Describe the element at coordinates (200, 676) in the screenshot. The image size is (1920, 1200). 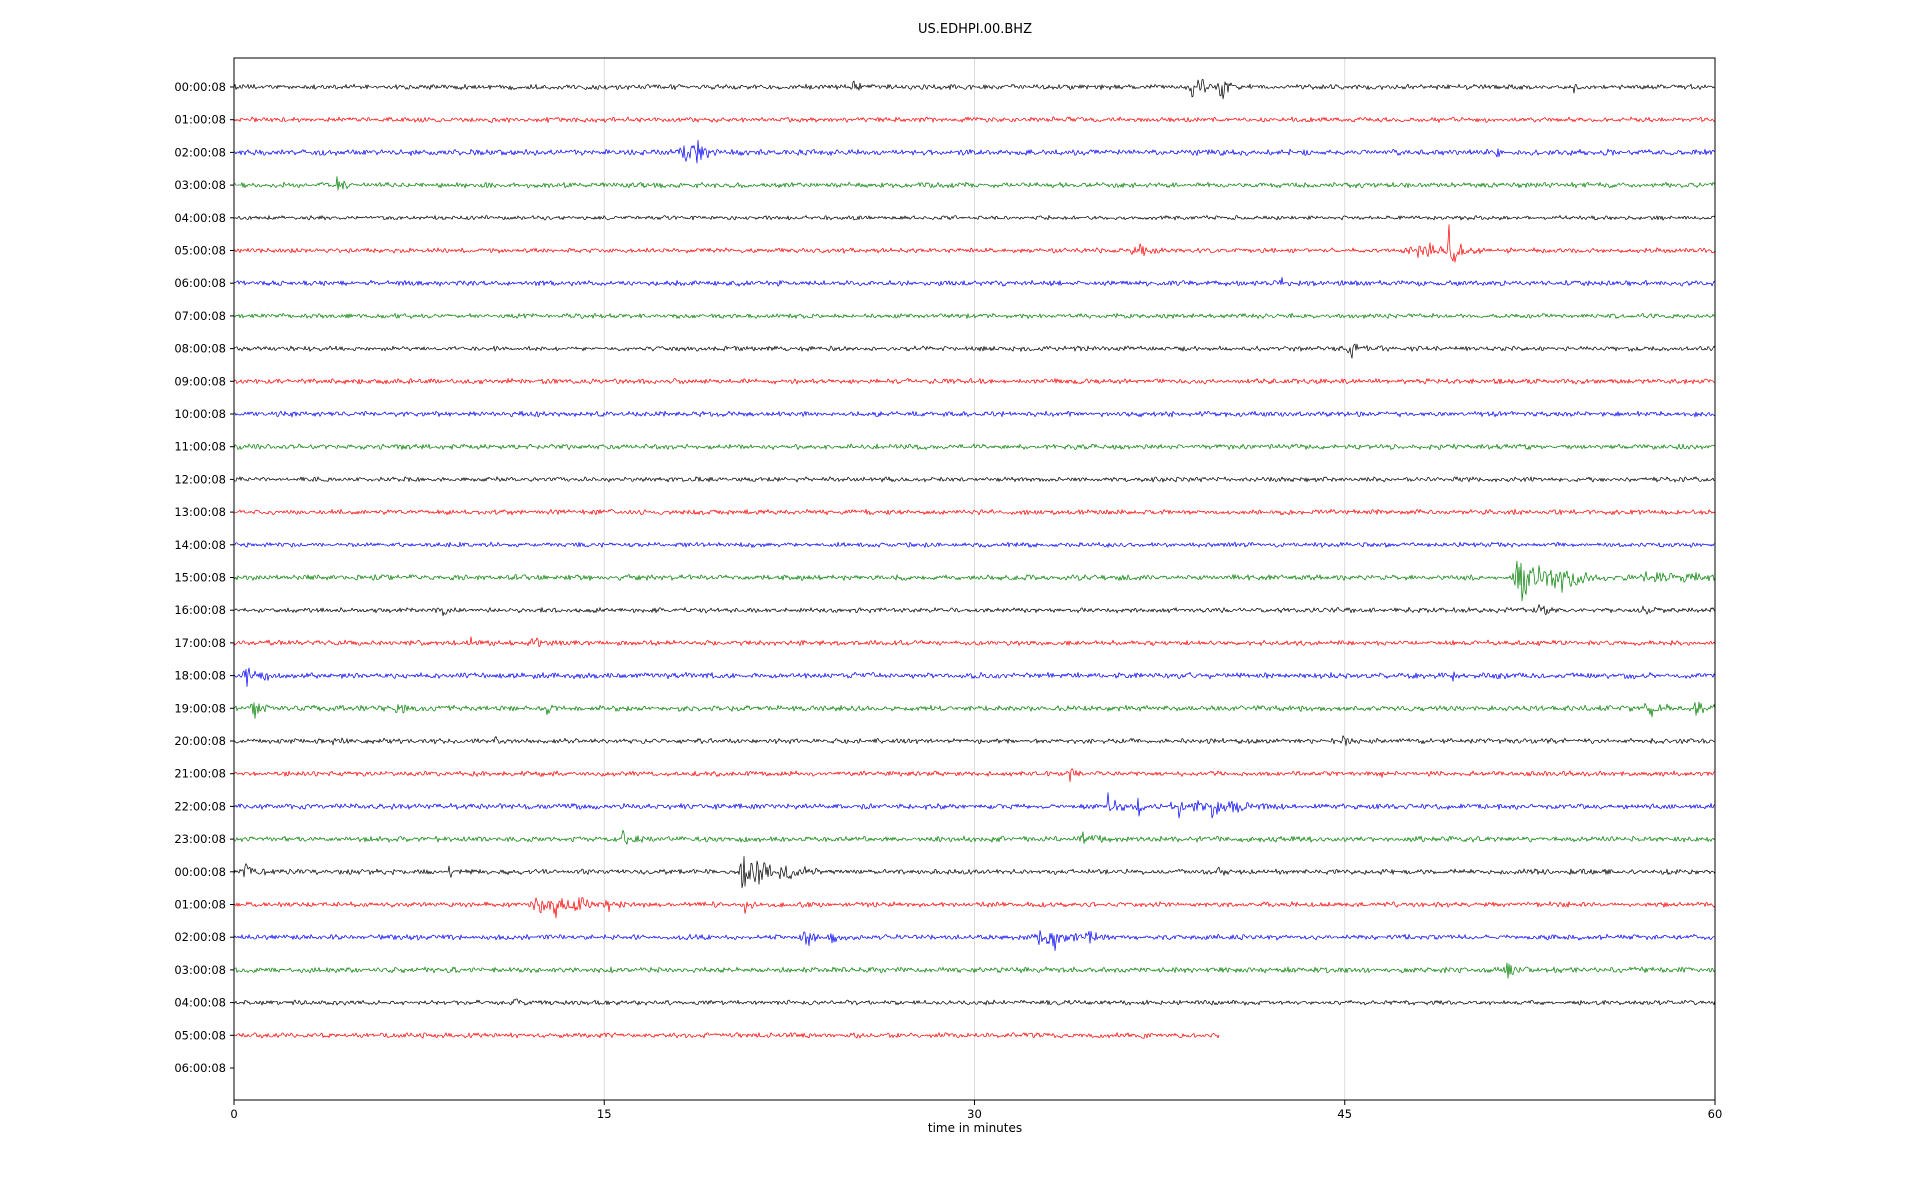
I see `row-label-18: 18:00:08` at that location.